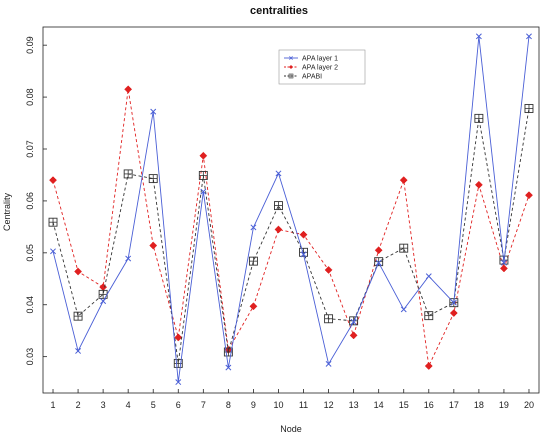 The image size is (550, 440). I want to click on x-tick-label: 4, so click(128, 405).